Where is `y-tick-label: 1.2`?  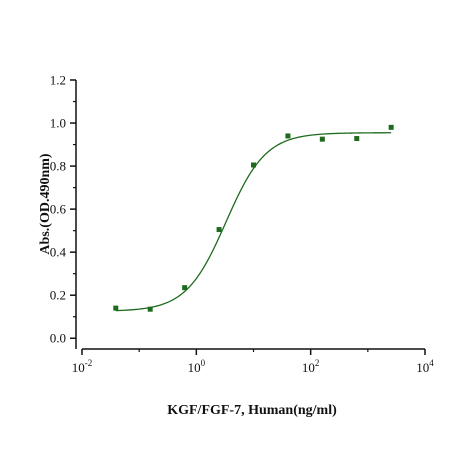
y-tick-label: 1.2 is located at coordinates (58, 80).